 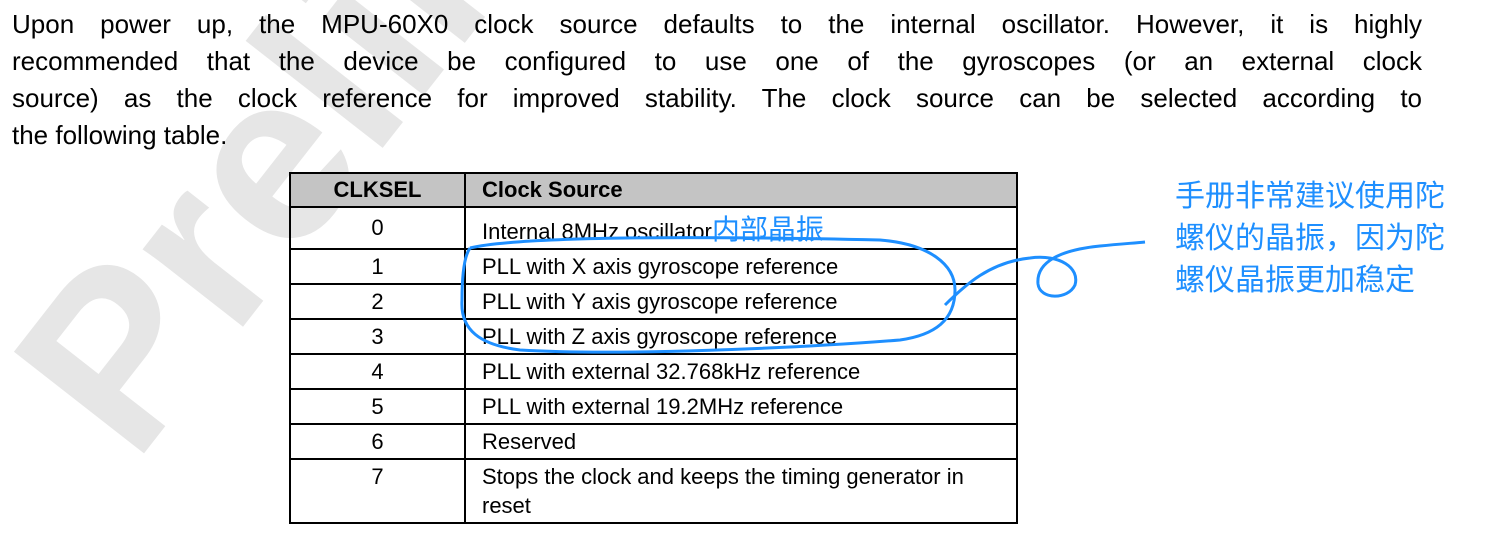 I want to click on clksel-cell: 5, so click(x=377, y=406).